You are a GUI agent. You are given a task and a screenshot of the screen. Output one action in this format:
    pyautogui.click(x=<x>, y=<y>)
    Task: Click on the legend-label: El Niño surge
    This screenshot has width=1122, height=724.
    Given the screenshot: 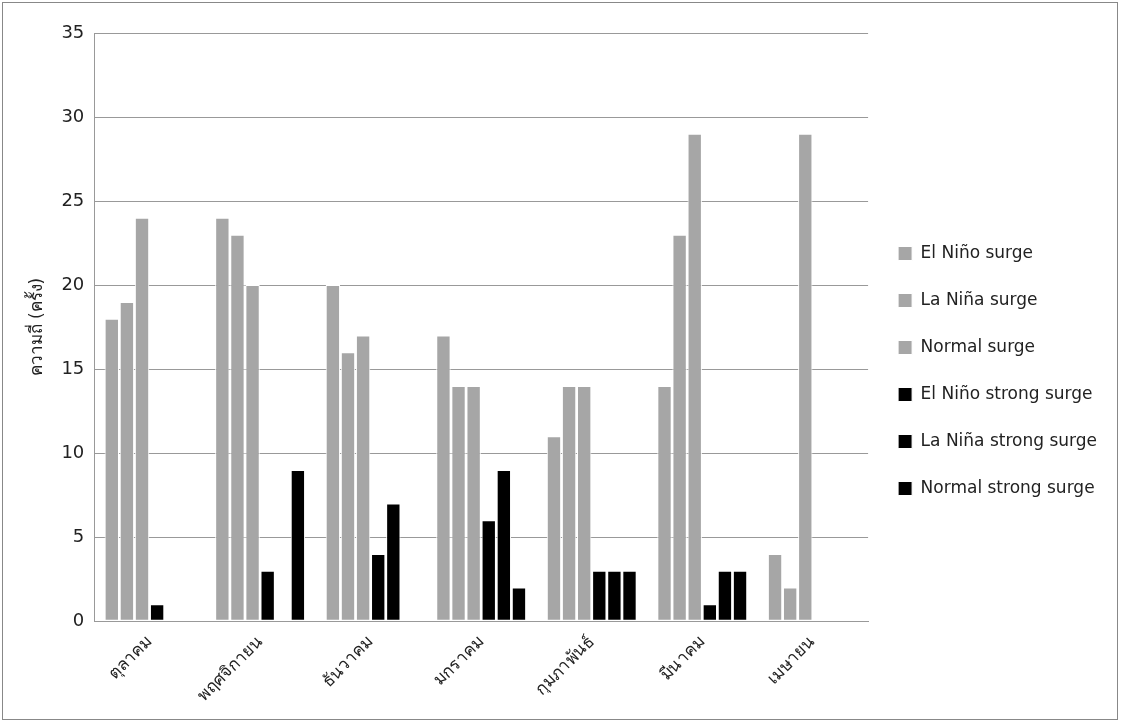 What is the action you would take?
    pyautogui.click(x=977, y=251)
    